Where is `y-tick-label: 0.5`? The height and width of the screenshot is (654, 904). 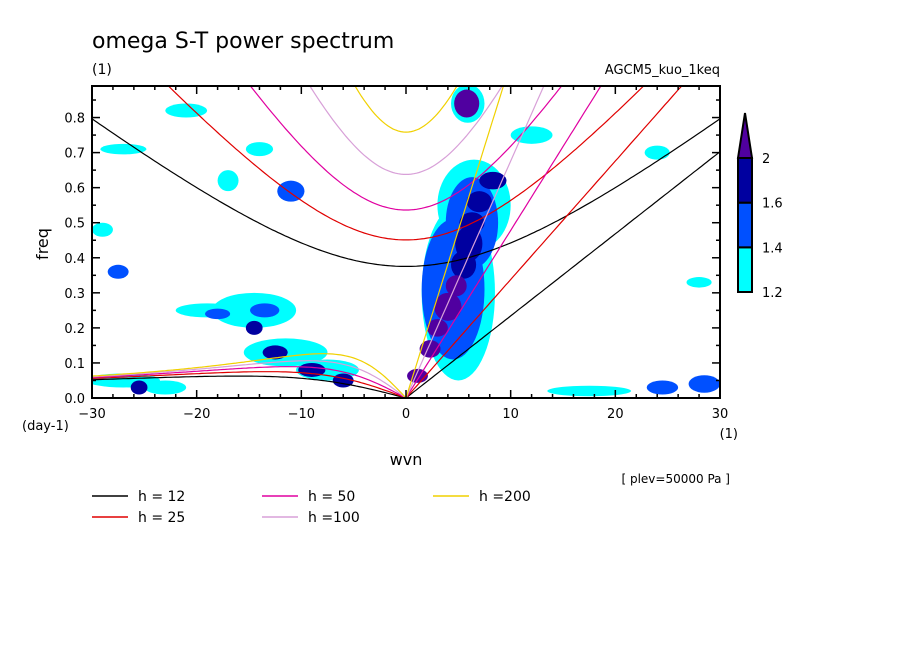 y-tick-label: 0.5 is located at coordinates (74, 224).